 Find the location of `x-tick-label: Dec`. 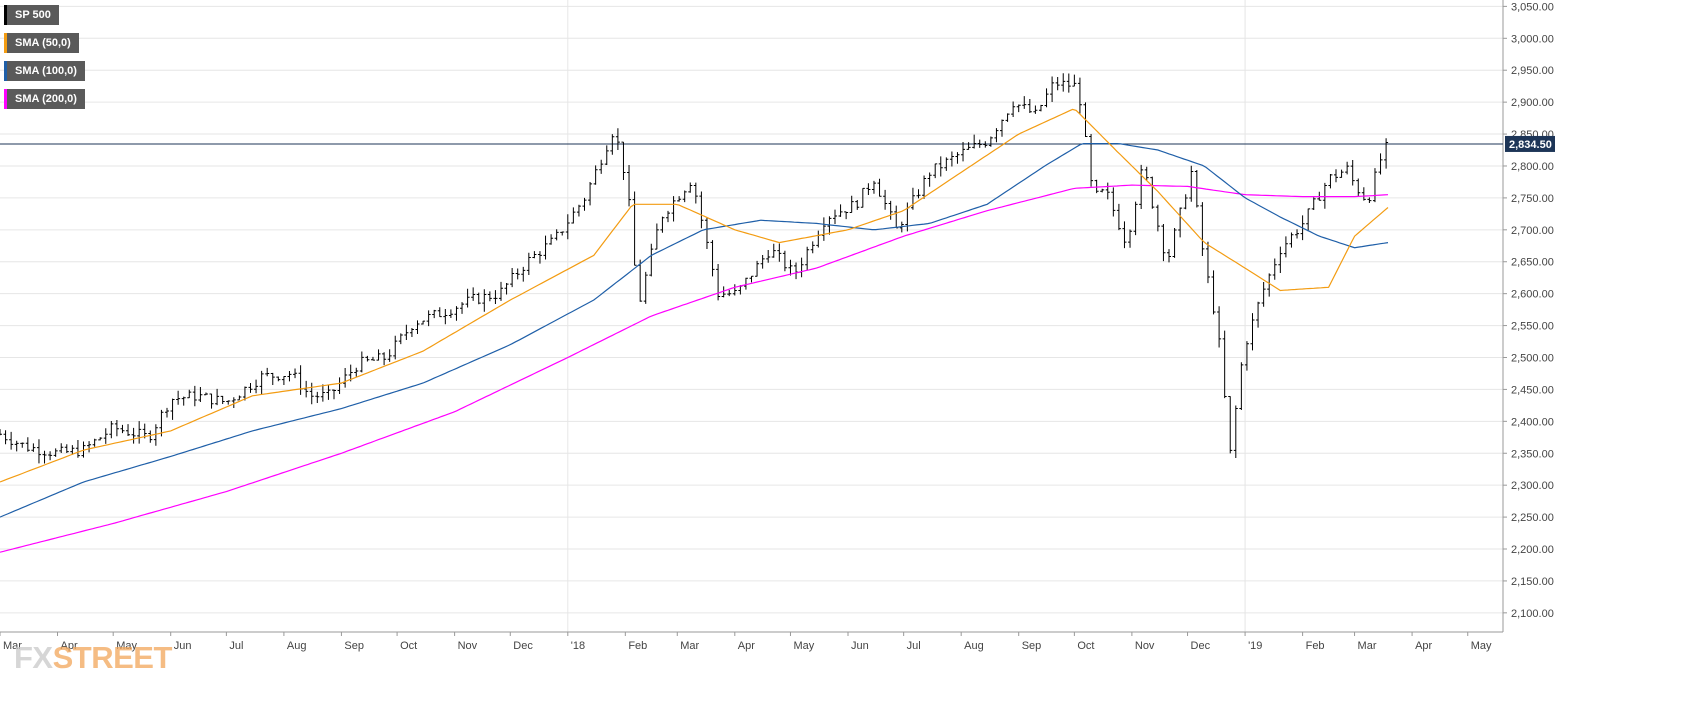

x-tick-label: Dec is located at coordinates (1201, 646).